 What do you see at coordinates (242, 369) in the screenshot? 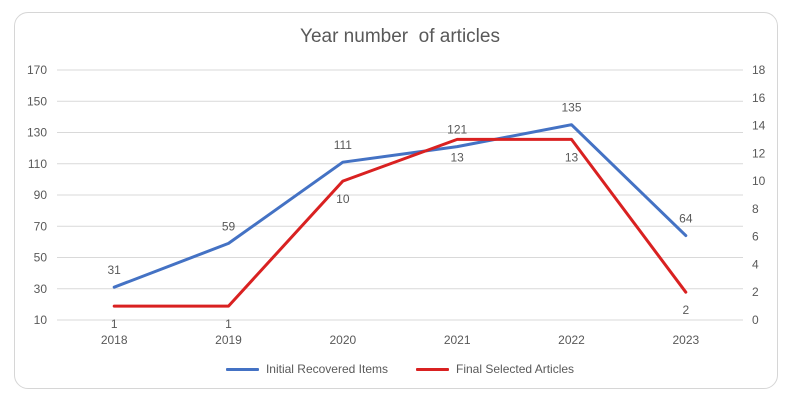
I see `legend-line-blue-icon` at bounding box center [242, 369].